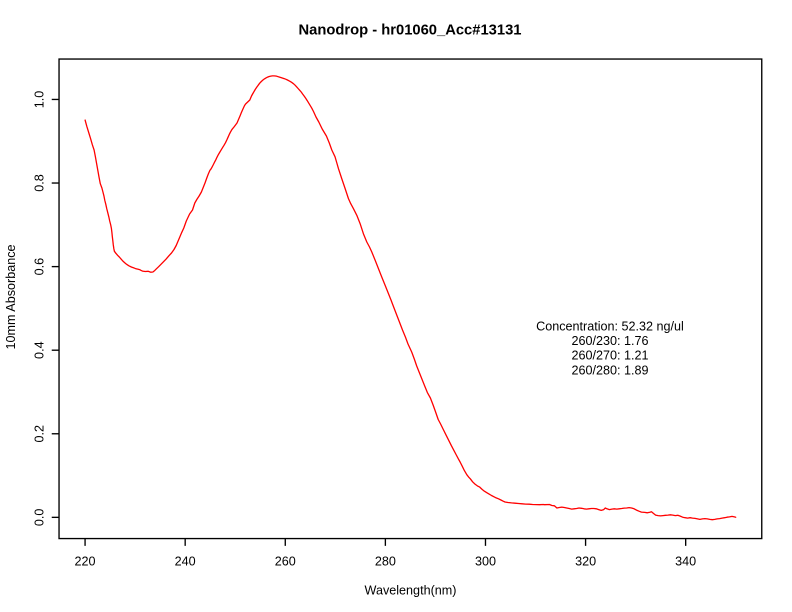 The image size is (792, 612). Describe the element at coordinates (40, 267) in the screenshot. I see `svg-text: 0.6` at that location.